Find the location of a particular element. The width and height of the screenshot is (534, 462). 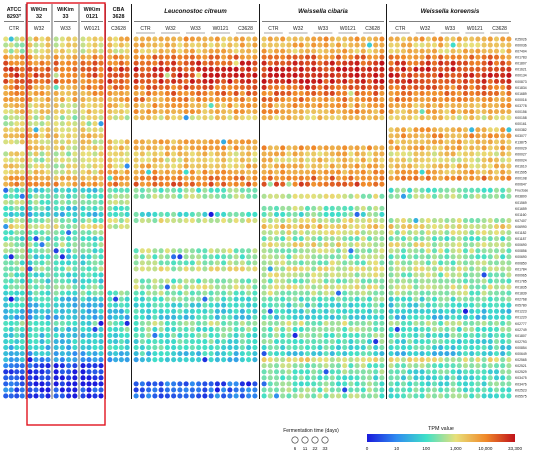

group-label: WiKim is located at coordinates (92, 10).